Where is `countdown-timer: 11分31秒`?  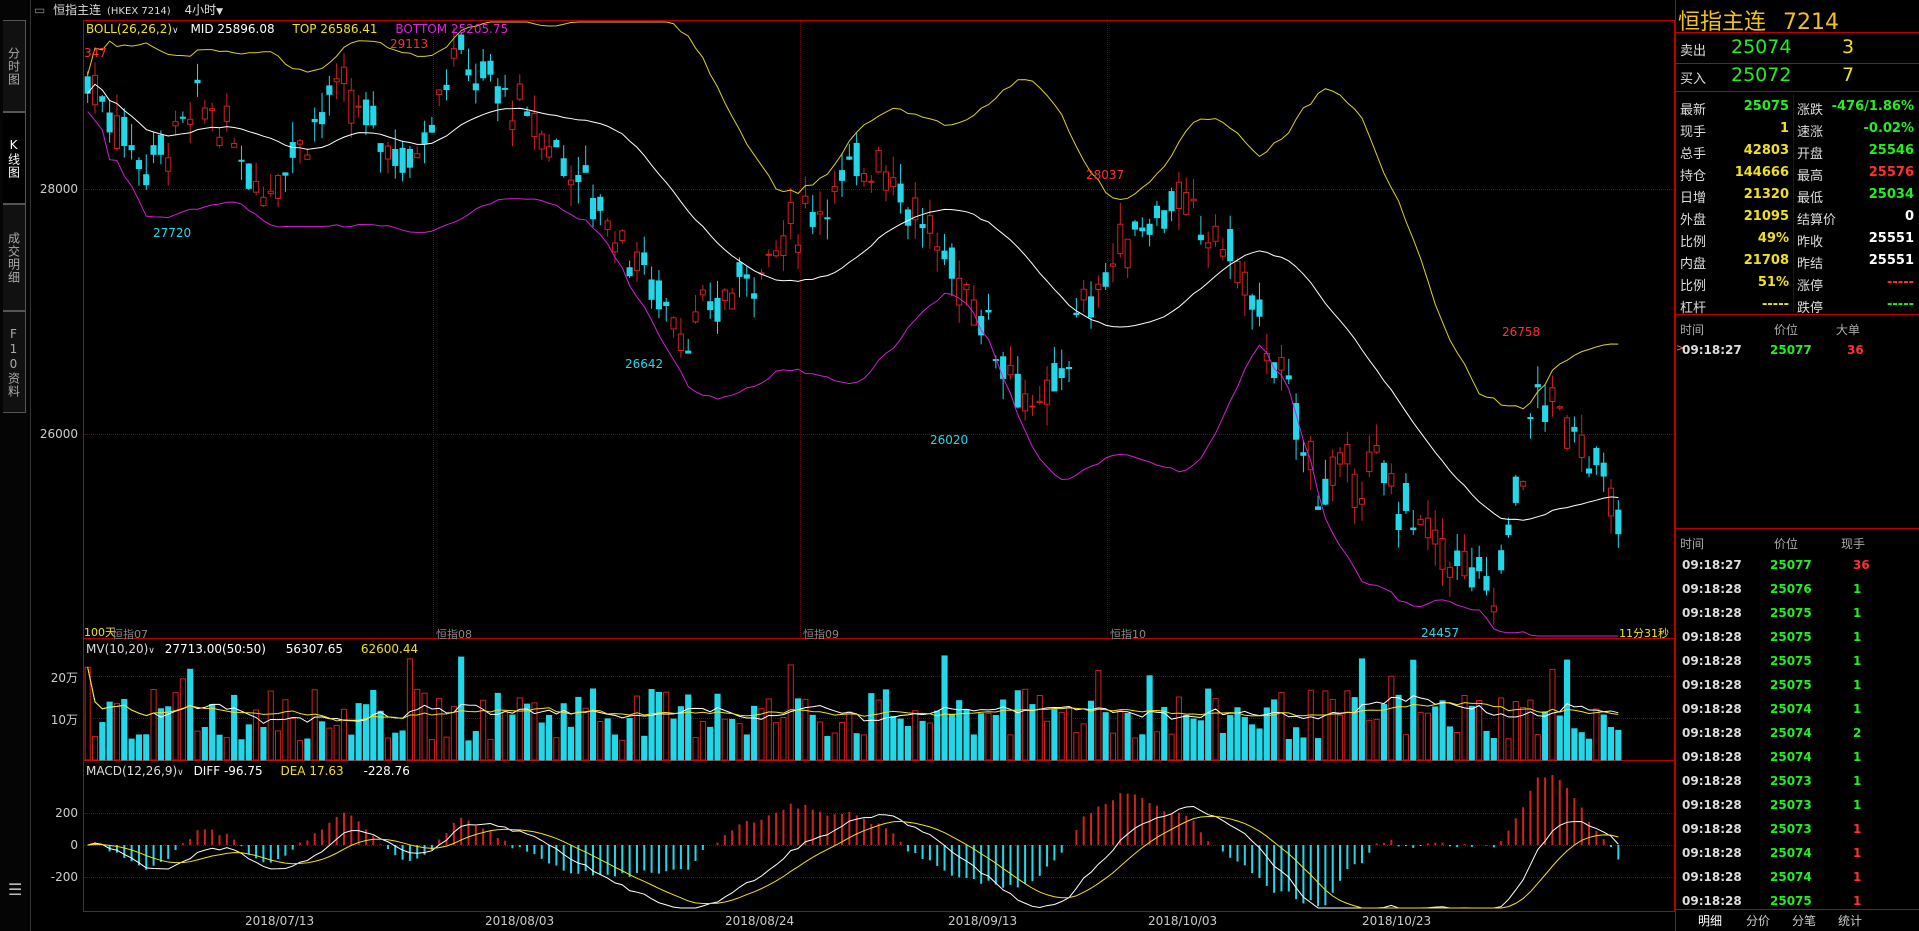 countdown-timer: 11分31秒 is located at coordinates (1644, 633).